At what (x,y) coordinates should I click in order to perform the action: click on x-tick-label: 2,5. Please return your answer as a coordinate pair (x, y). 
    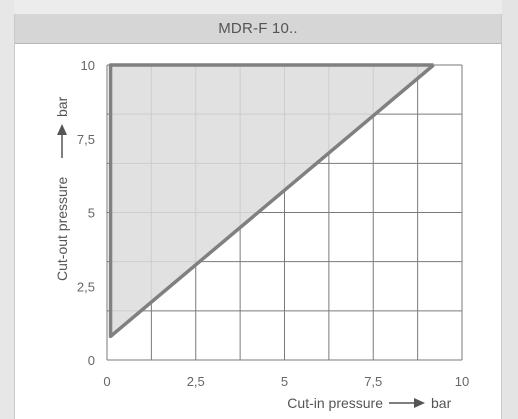
    Looking at the image, I should click on (196, 381).